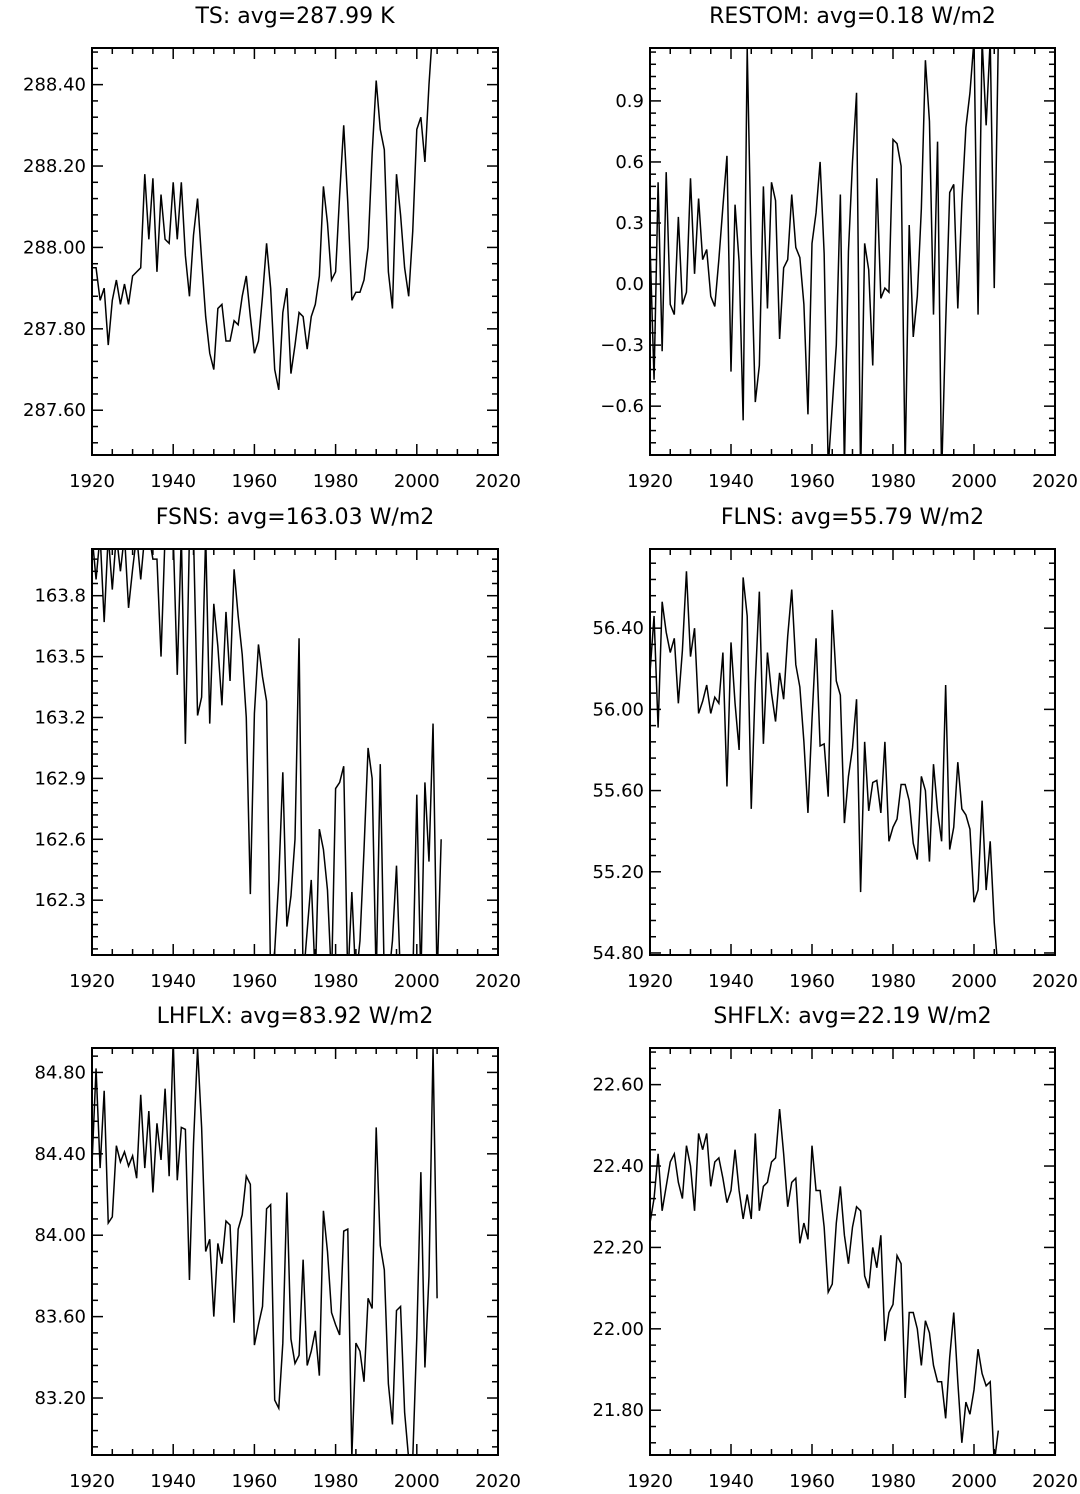  Describe the element at coordinates (60, 900) in the screenshot. I see `fsns-y-tick-label: 162.3` at that location.